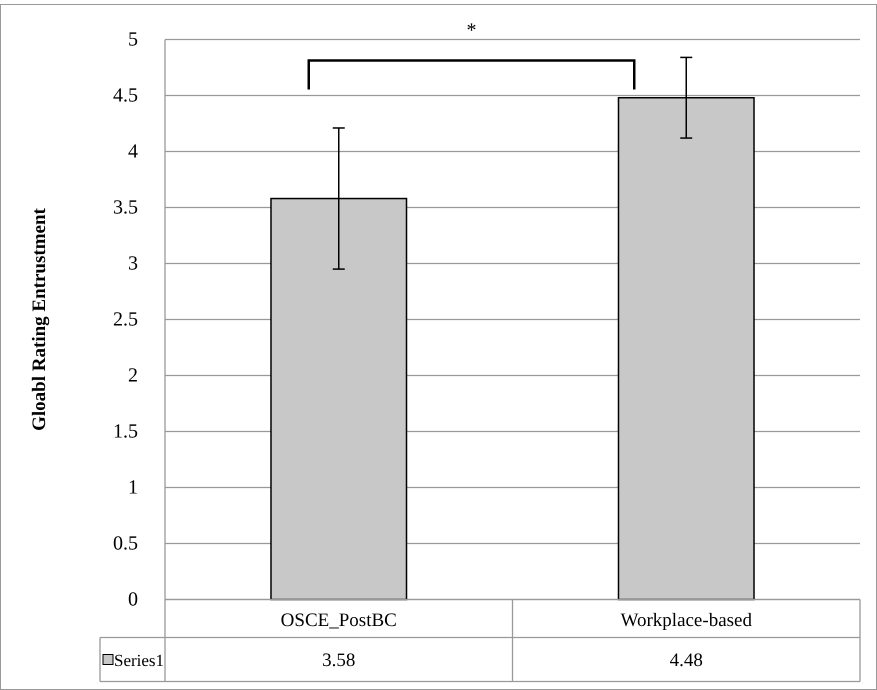  What do you see at coordinates (686, 660) in the screenshot?
I see `data-label: 4.48` at bounding box center [686, 660].